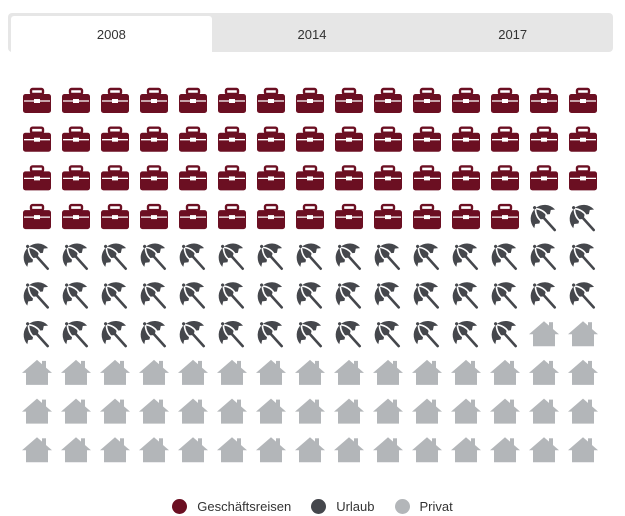 The width and height of the screenshot is (625, 516). Describe the element at coordinates (402, 506) in the screenshot. I see `legend-marker-privat` at that location.